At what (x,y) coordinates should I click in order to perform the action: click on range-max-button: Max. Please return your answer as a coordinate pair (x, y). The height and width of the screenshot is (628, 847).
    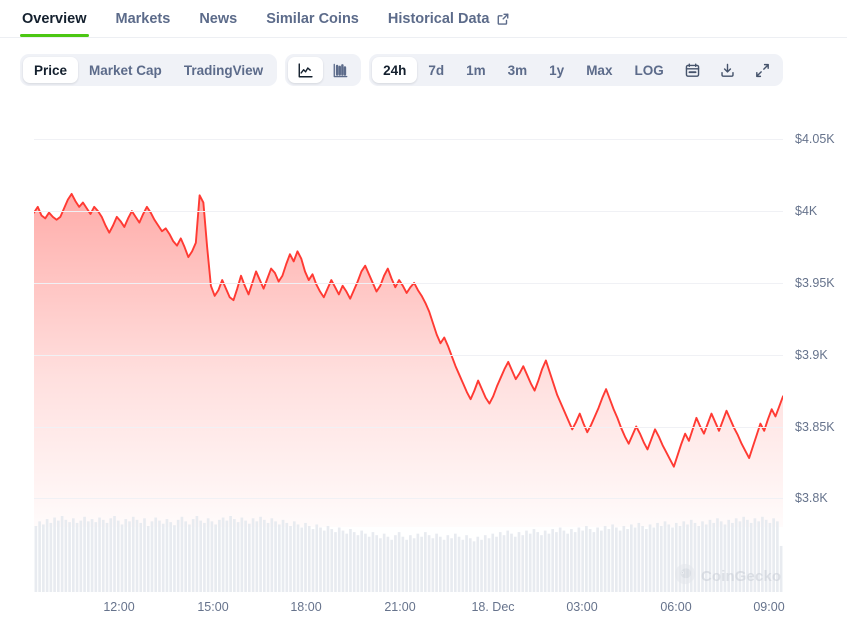
    Looking at the image, I should click on (599, 70).